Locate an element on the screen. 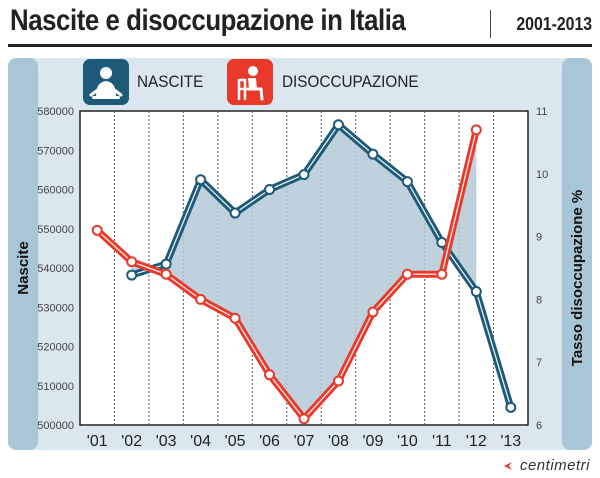 The height and width of the screenshot is (478, 600). x-tick-label: '12 is located at coordinates (476, 441).